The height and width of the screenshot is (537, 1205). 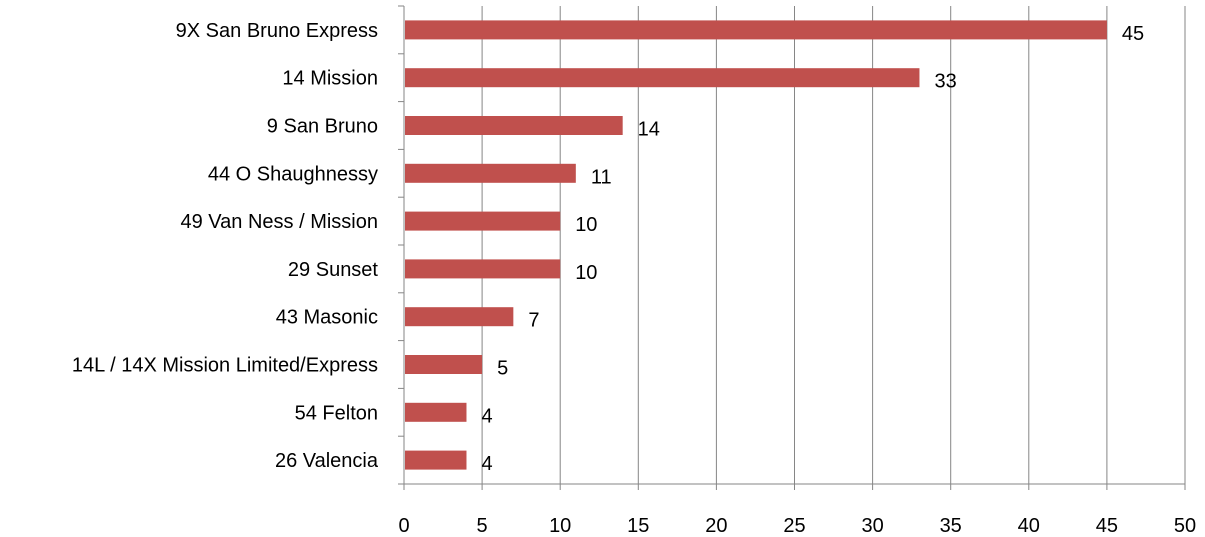 What do you see at coordinates (403, 526) in the screenshot?
I see `x-tick-label: 0` at bounding box center [403, 526].